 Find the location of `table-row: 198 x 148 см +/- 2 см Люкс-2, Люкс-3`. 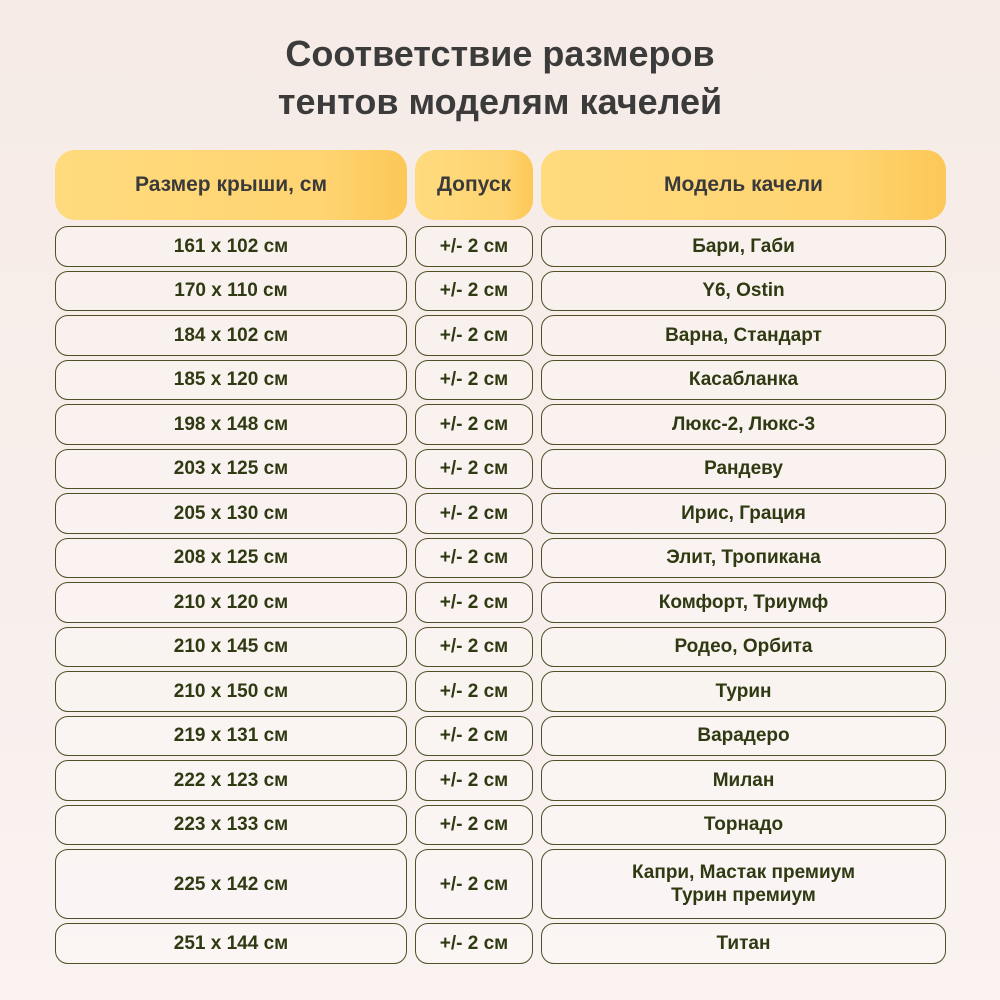

table-row: 198 x 148 см +/- 2 см Люкс-2, Люкс-3 is located at coordinates (500, 424).